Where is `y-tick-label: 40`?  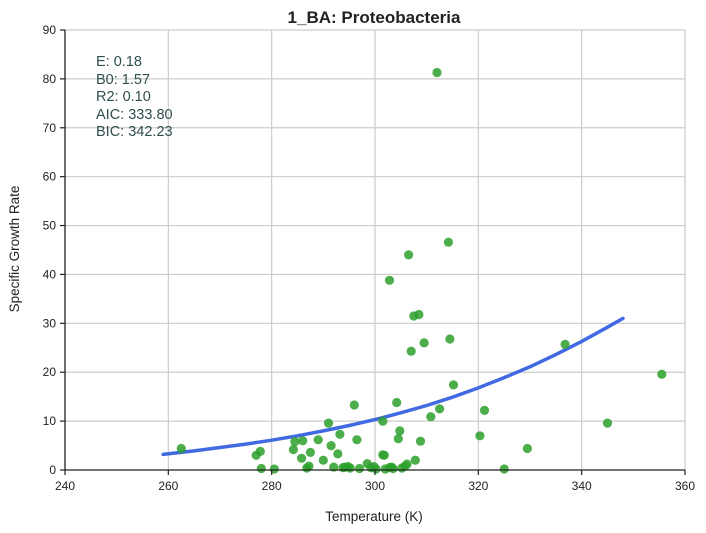 y-tick-label: 40 is located at coordinates (50, 274).